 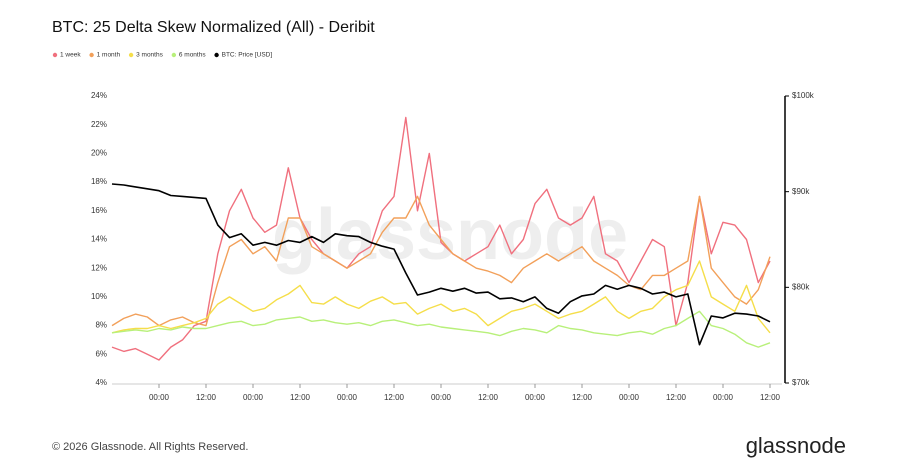 What do you see at coordinates (99, 239) in the screenshot?
I see `y-tick-label: 14%` at bounding box center [99, 239].